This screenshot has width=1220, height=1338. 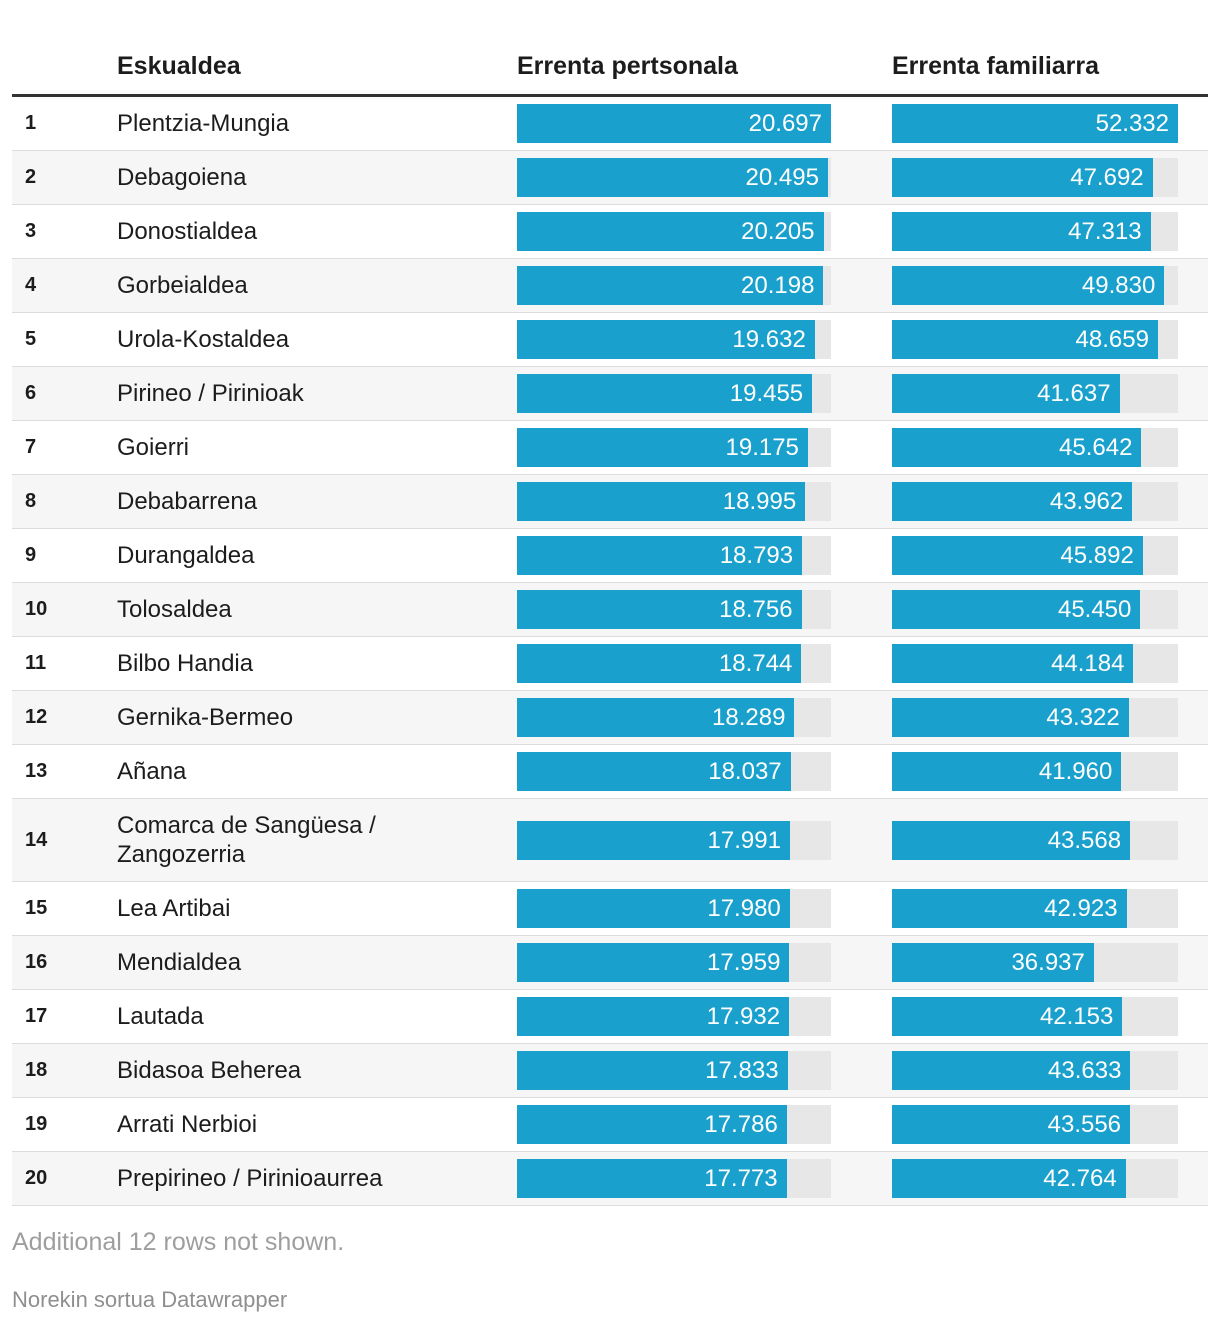 What do you see at coordinates (653, 1016) in the screenshot?
I see `personal-bar: 17.932` at bounding box center [653, 1016].